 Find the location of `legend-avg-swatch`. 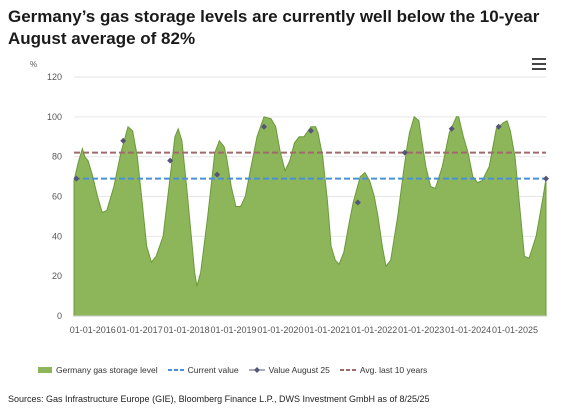

legend-avg-swatch is located at coordinates (347, 370).